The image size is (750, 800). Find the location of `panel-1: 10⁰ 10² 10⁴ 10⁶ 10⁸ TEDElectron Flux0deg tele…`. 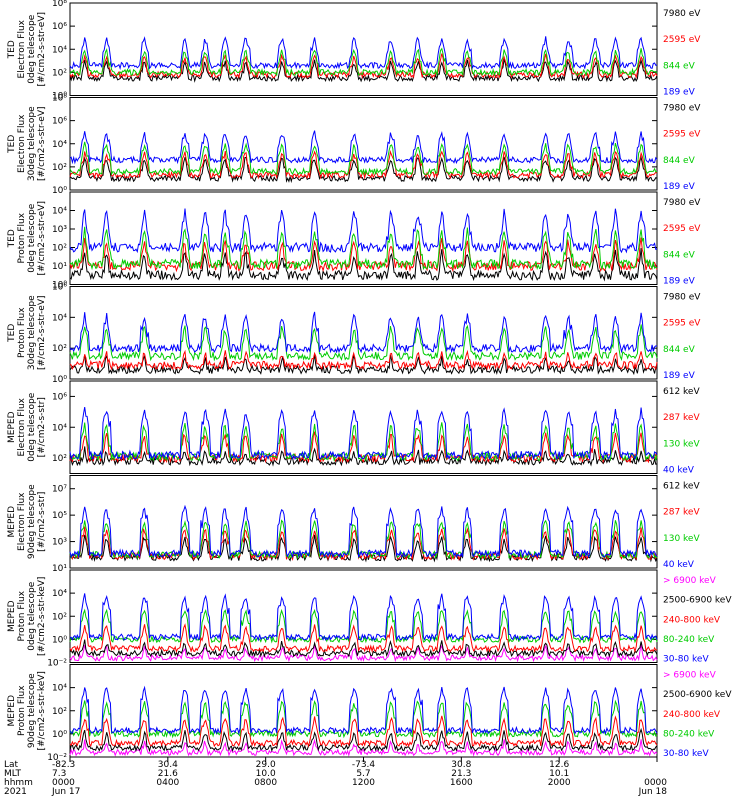

panel-1: 10⁰ 10² 10⁴ 10⁶ 10⁸ TEDElectron Flux0deg tele… is located at coordinates (354, 51).